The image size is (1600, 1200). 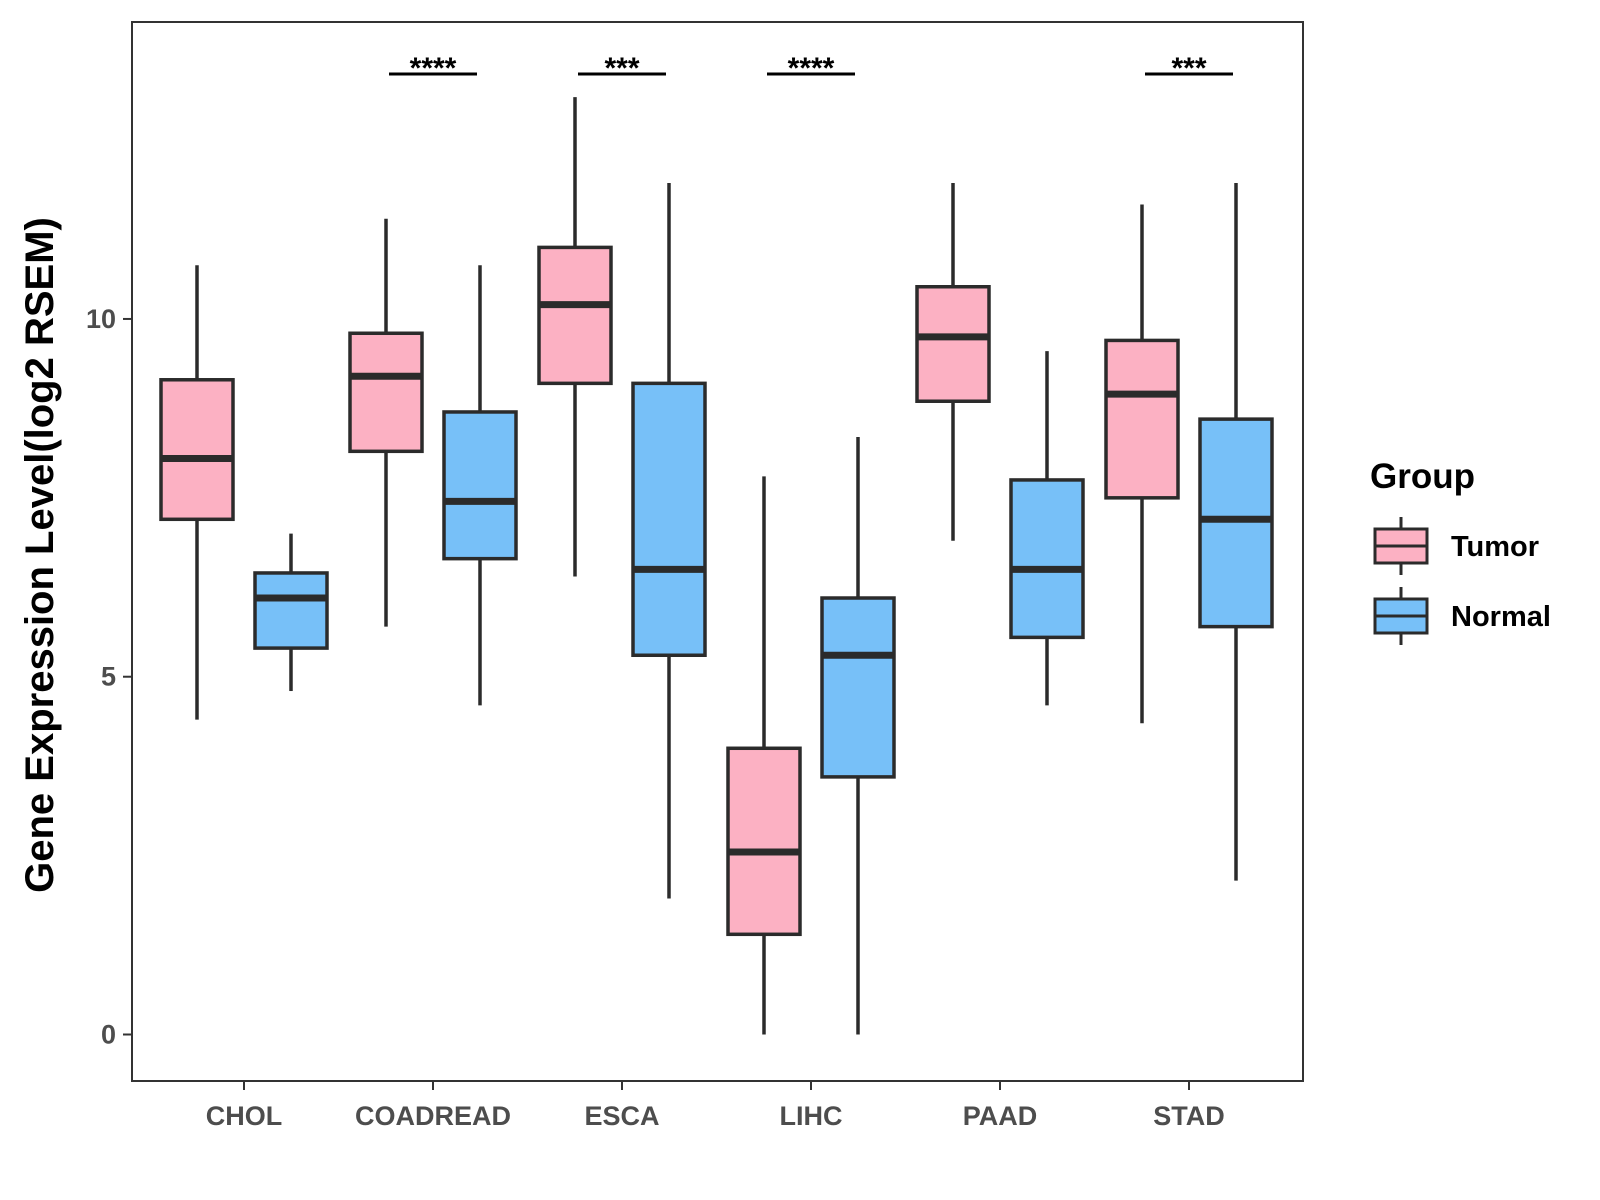 I want to click on box-tumor-paad, so click(x=953, y=361).